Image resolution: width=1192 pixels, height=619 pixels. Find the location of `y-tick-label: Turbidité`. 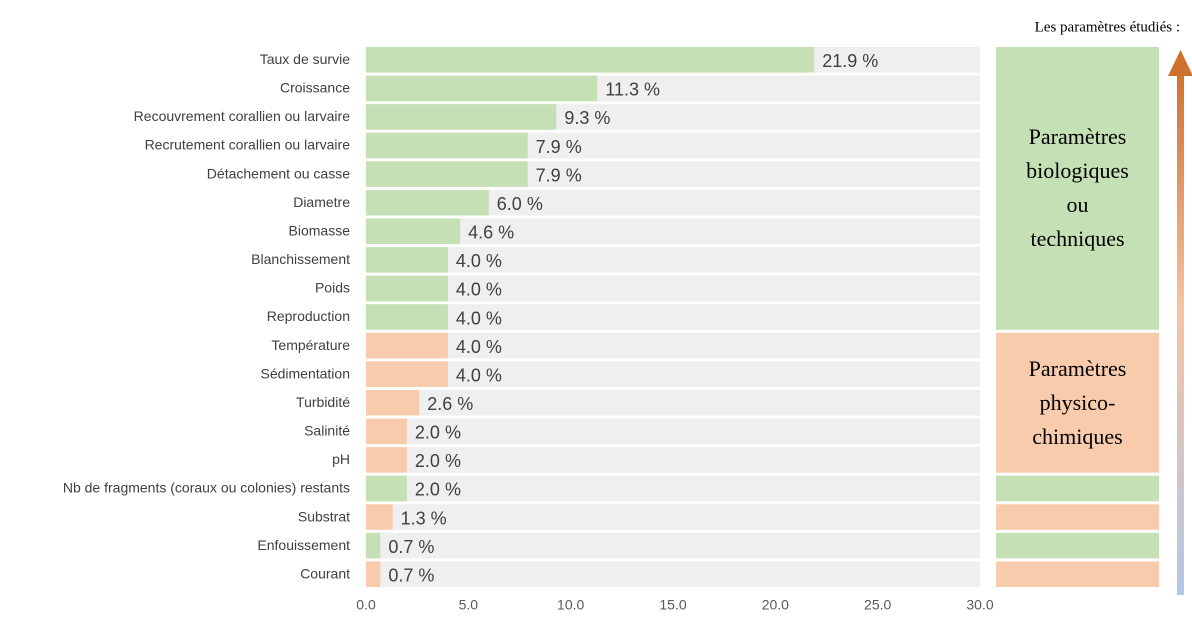

y-tick-label: Turbidité is located at coordinates (323, 402).